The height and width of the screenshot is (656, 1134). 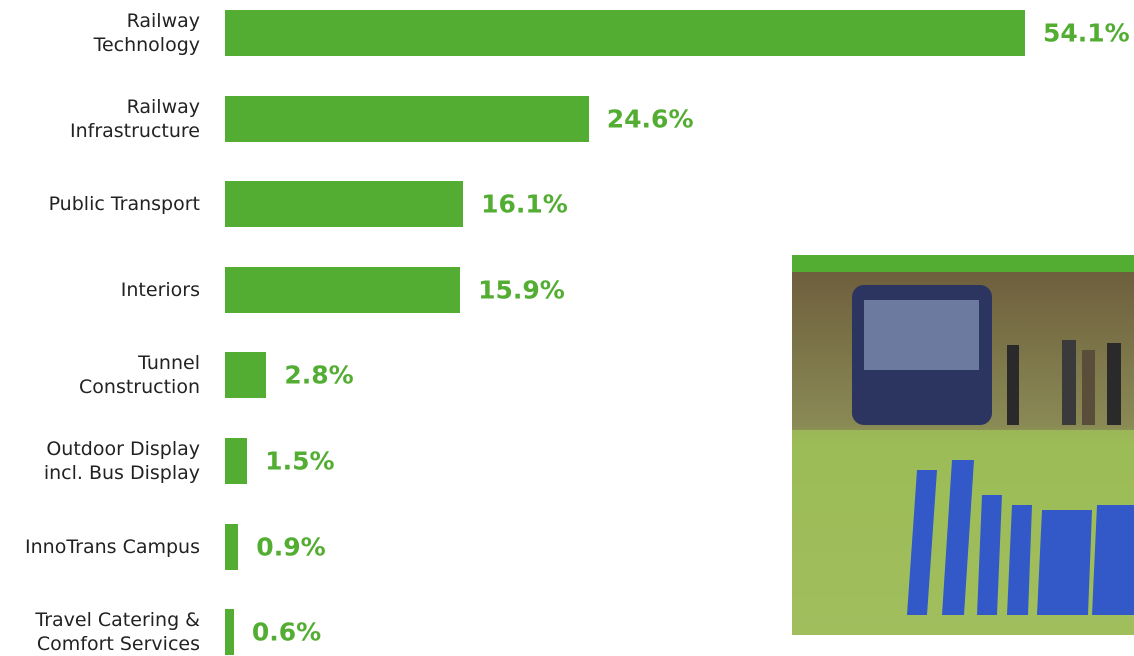 What do you see at coordinates (319, 375) in the screenshot?
I see `value-label: 2.8%` at bounding box center [319, 375].